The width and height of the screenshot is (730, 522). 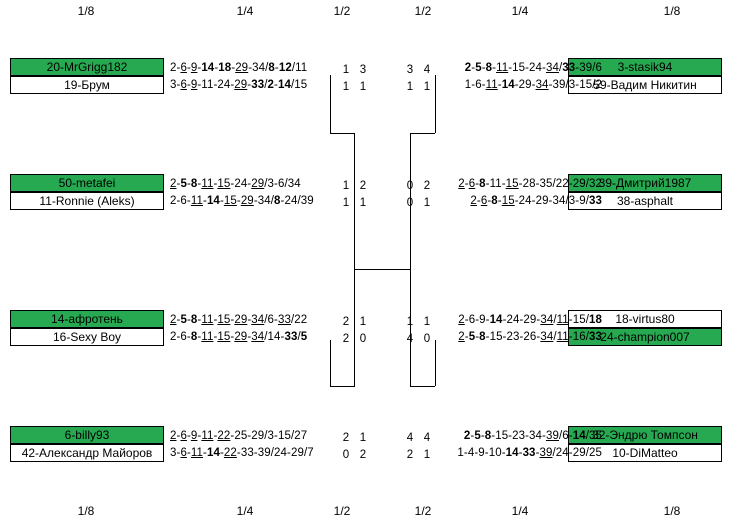 What do you see at coordinates (427, 87) in the screenshot?
I see `score-qf-r1-bottom: 1` at bounding box center [427, 87].